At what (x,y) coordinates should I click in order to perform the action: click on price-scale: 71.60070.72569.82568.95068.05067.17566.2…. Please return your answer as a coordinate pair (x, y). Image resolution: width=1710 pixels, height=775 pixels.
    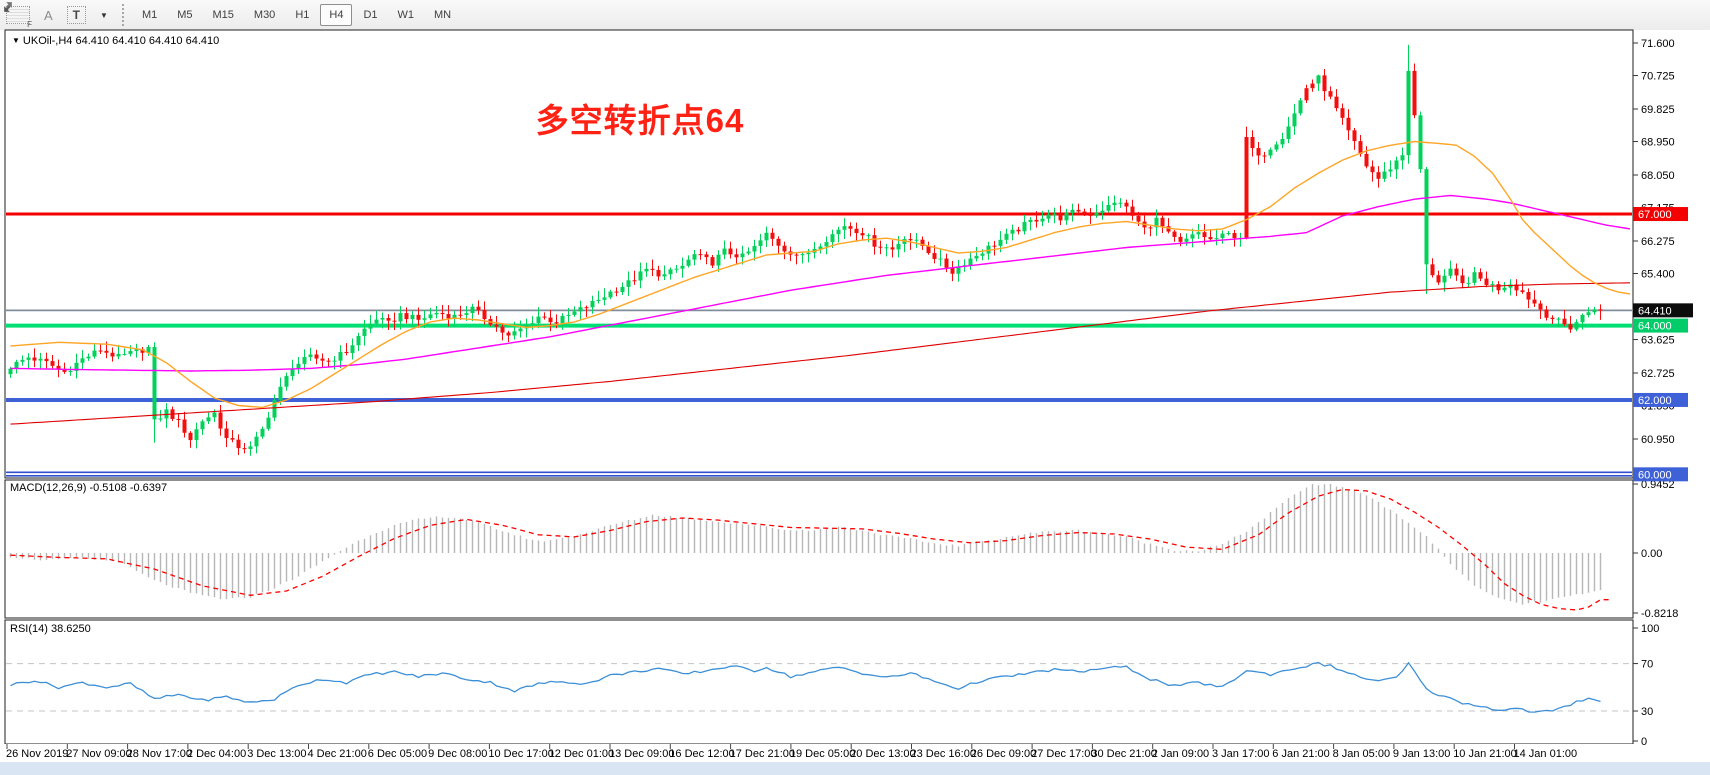
    Looking at the image, I should click on (1663, 393).